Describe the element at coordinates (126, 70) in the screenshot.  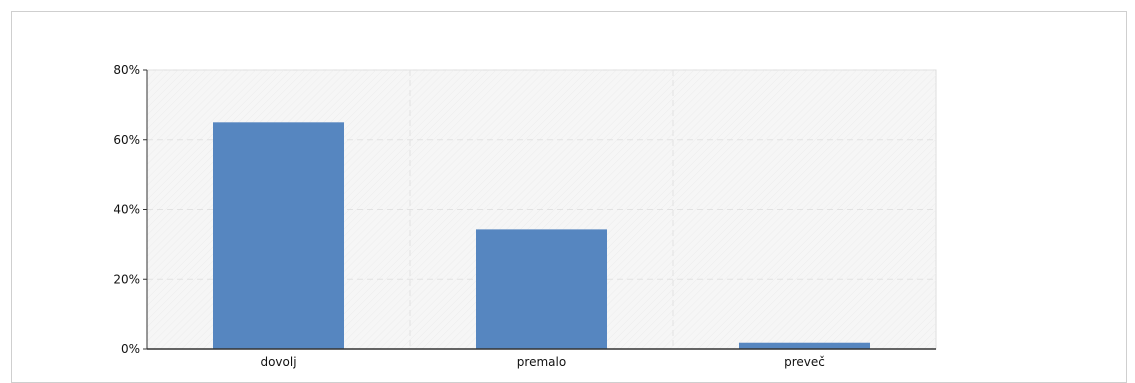
I see `y-tick-label: 80%` at that location.